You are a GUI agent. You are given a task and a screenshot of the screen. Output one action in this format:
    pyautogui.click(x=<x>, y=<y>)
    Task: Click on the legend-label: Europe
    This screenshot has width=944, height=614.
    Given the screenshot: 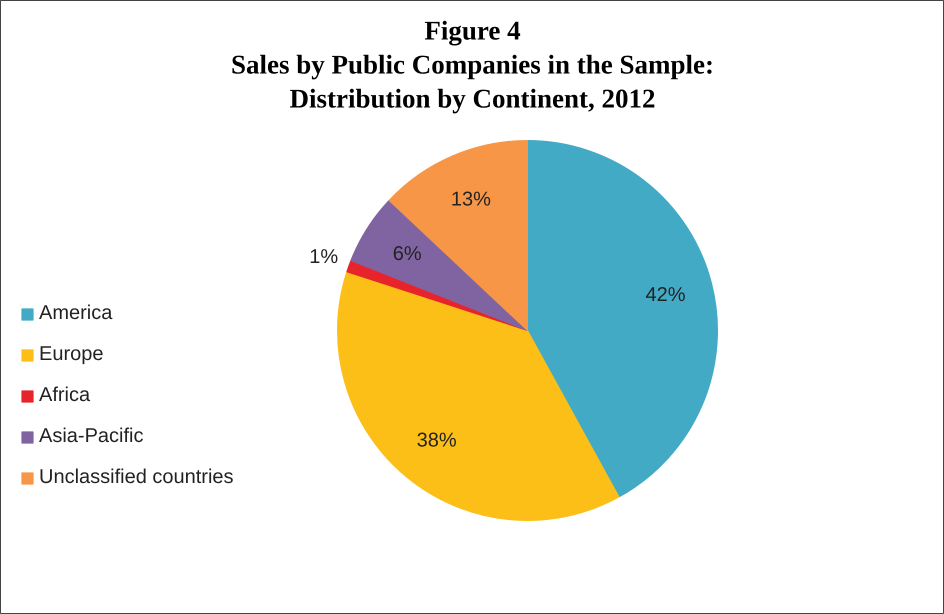 What is the action you would take?
    pyautogui.click(x=71, y=354)
    